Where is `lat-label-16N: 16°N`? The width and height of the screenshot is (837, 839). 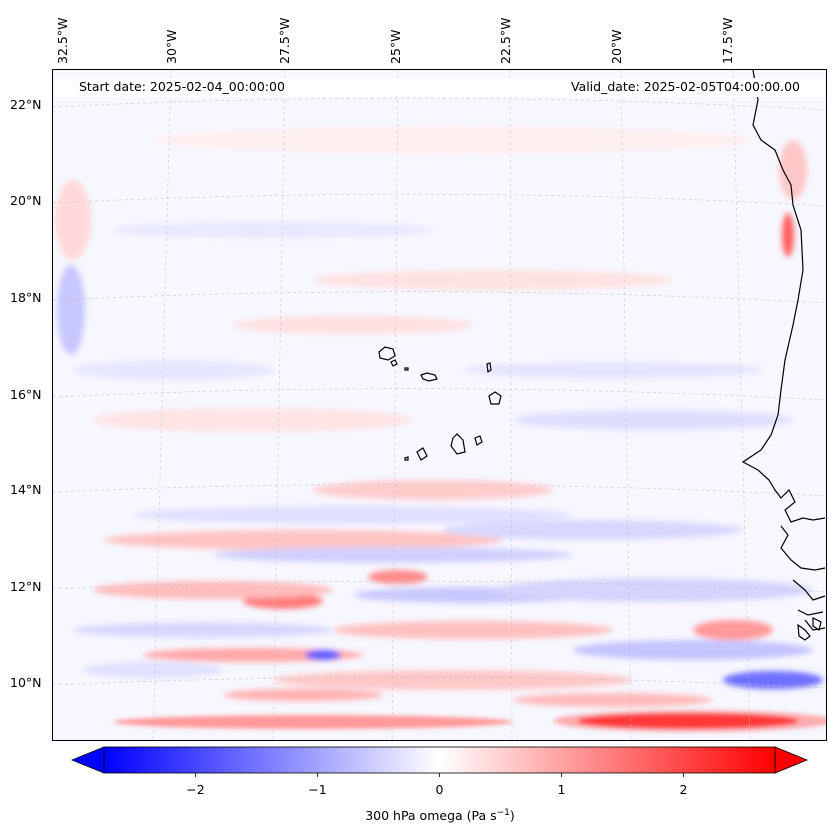
lat-label-16N: 16°N is located at coordinates (26, 394).